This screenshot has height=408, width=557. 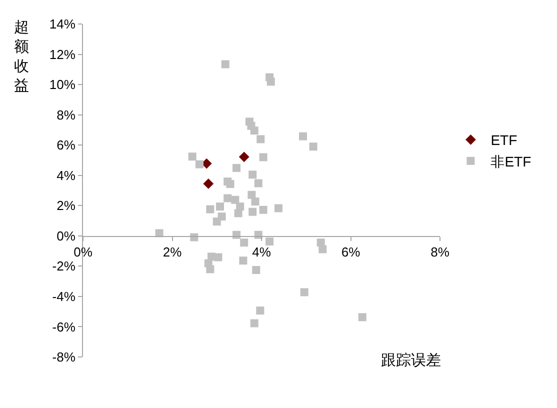 What do you see at coordinates (62, 24) in the screenshot?
I see `y-tick-label: 14%` at bounding box center [62, 24].